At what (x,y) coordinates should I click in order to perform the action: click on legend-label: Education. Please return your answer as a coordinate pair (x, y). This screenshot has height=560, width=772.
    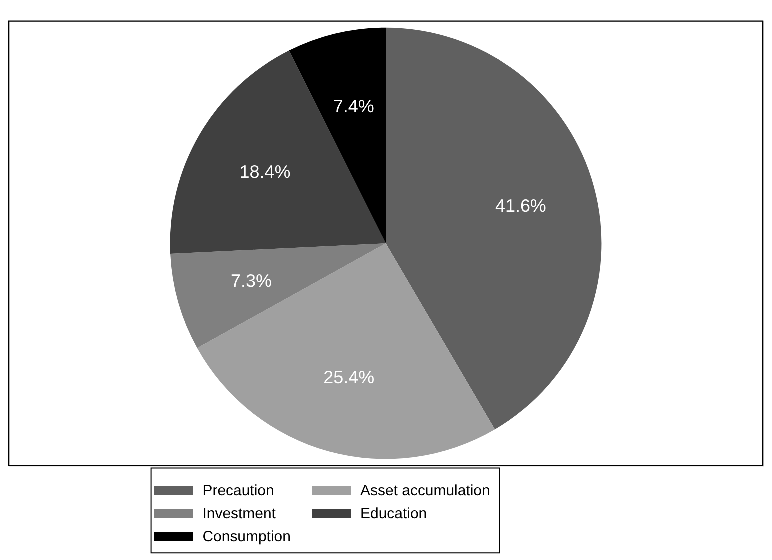
    Looking at the image, I should click on (394, 514).